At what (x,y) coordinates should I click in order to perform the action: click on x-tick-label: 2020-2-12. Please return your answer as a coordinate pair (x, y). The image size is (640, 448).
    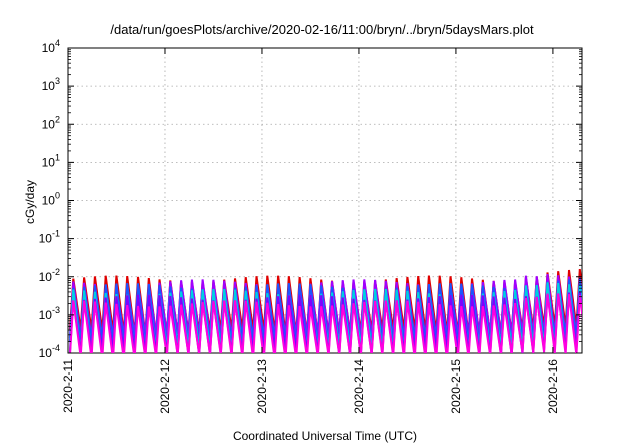
    Looking at the image, I should click on (165, 386).